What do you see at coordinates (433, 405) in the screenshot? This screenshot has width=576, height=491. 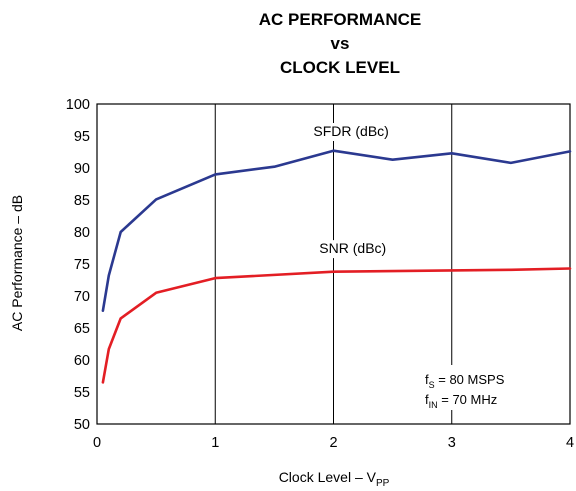 I see `annotation-fin-sub: IN` at bounding box center [433, 405].